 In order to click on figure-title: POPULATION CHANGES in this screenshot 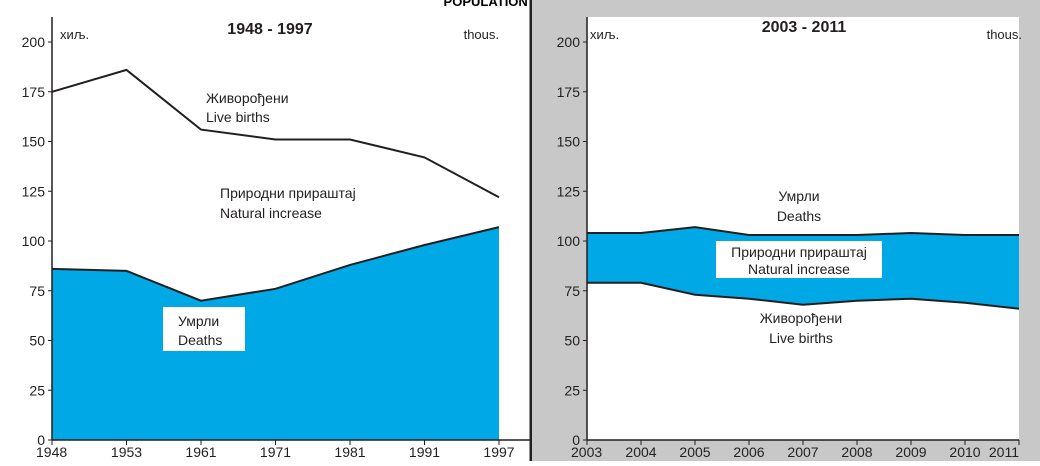, I will do `click(520, 4)`.